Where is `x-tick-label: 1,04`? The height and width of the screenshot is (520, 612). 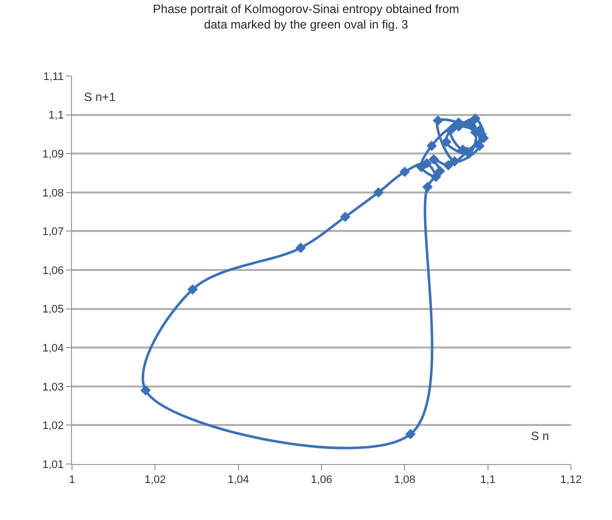
x-tick-label: 1,04 is located at coordinates (239, 480).